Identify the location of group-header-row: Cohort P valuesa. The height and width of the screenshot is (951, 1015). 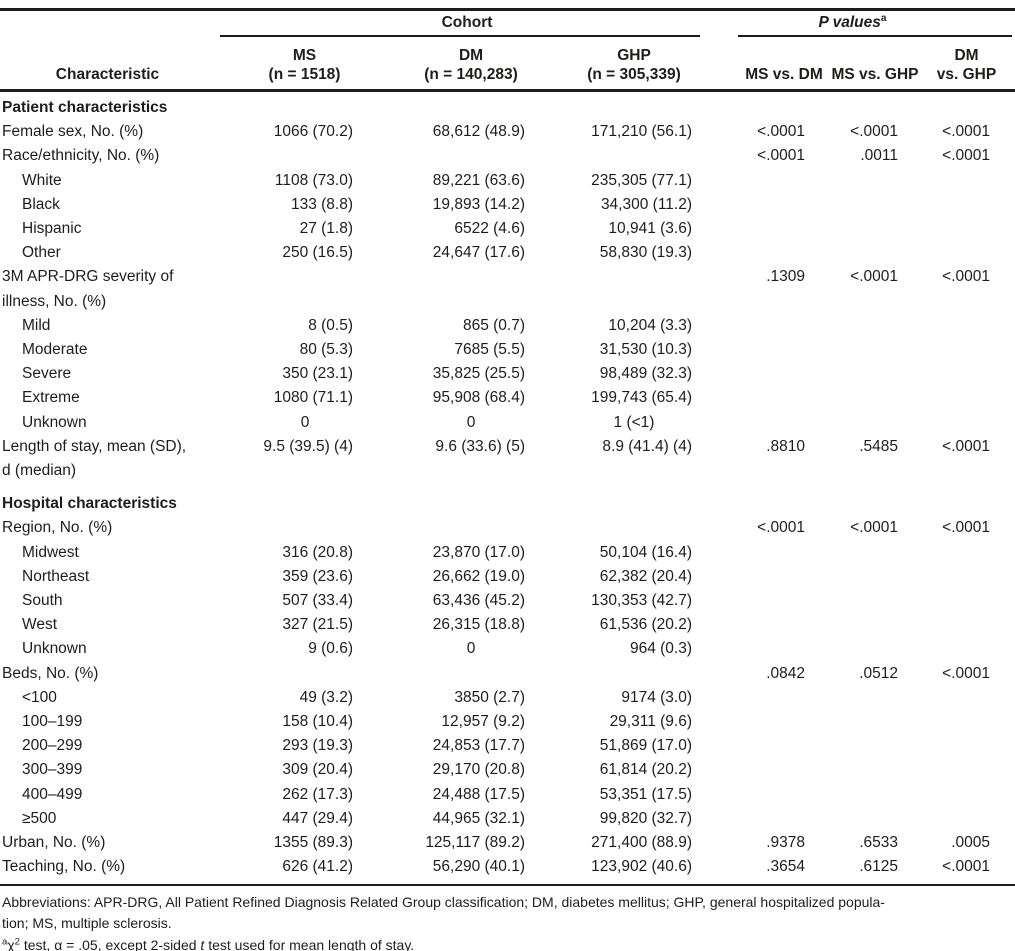
(507, 23).